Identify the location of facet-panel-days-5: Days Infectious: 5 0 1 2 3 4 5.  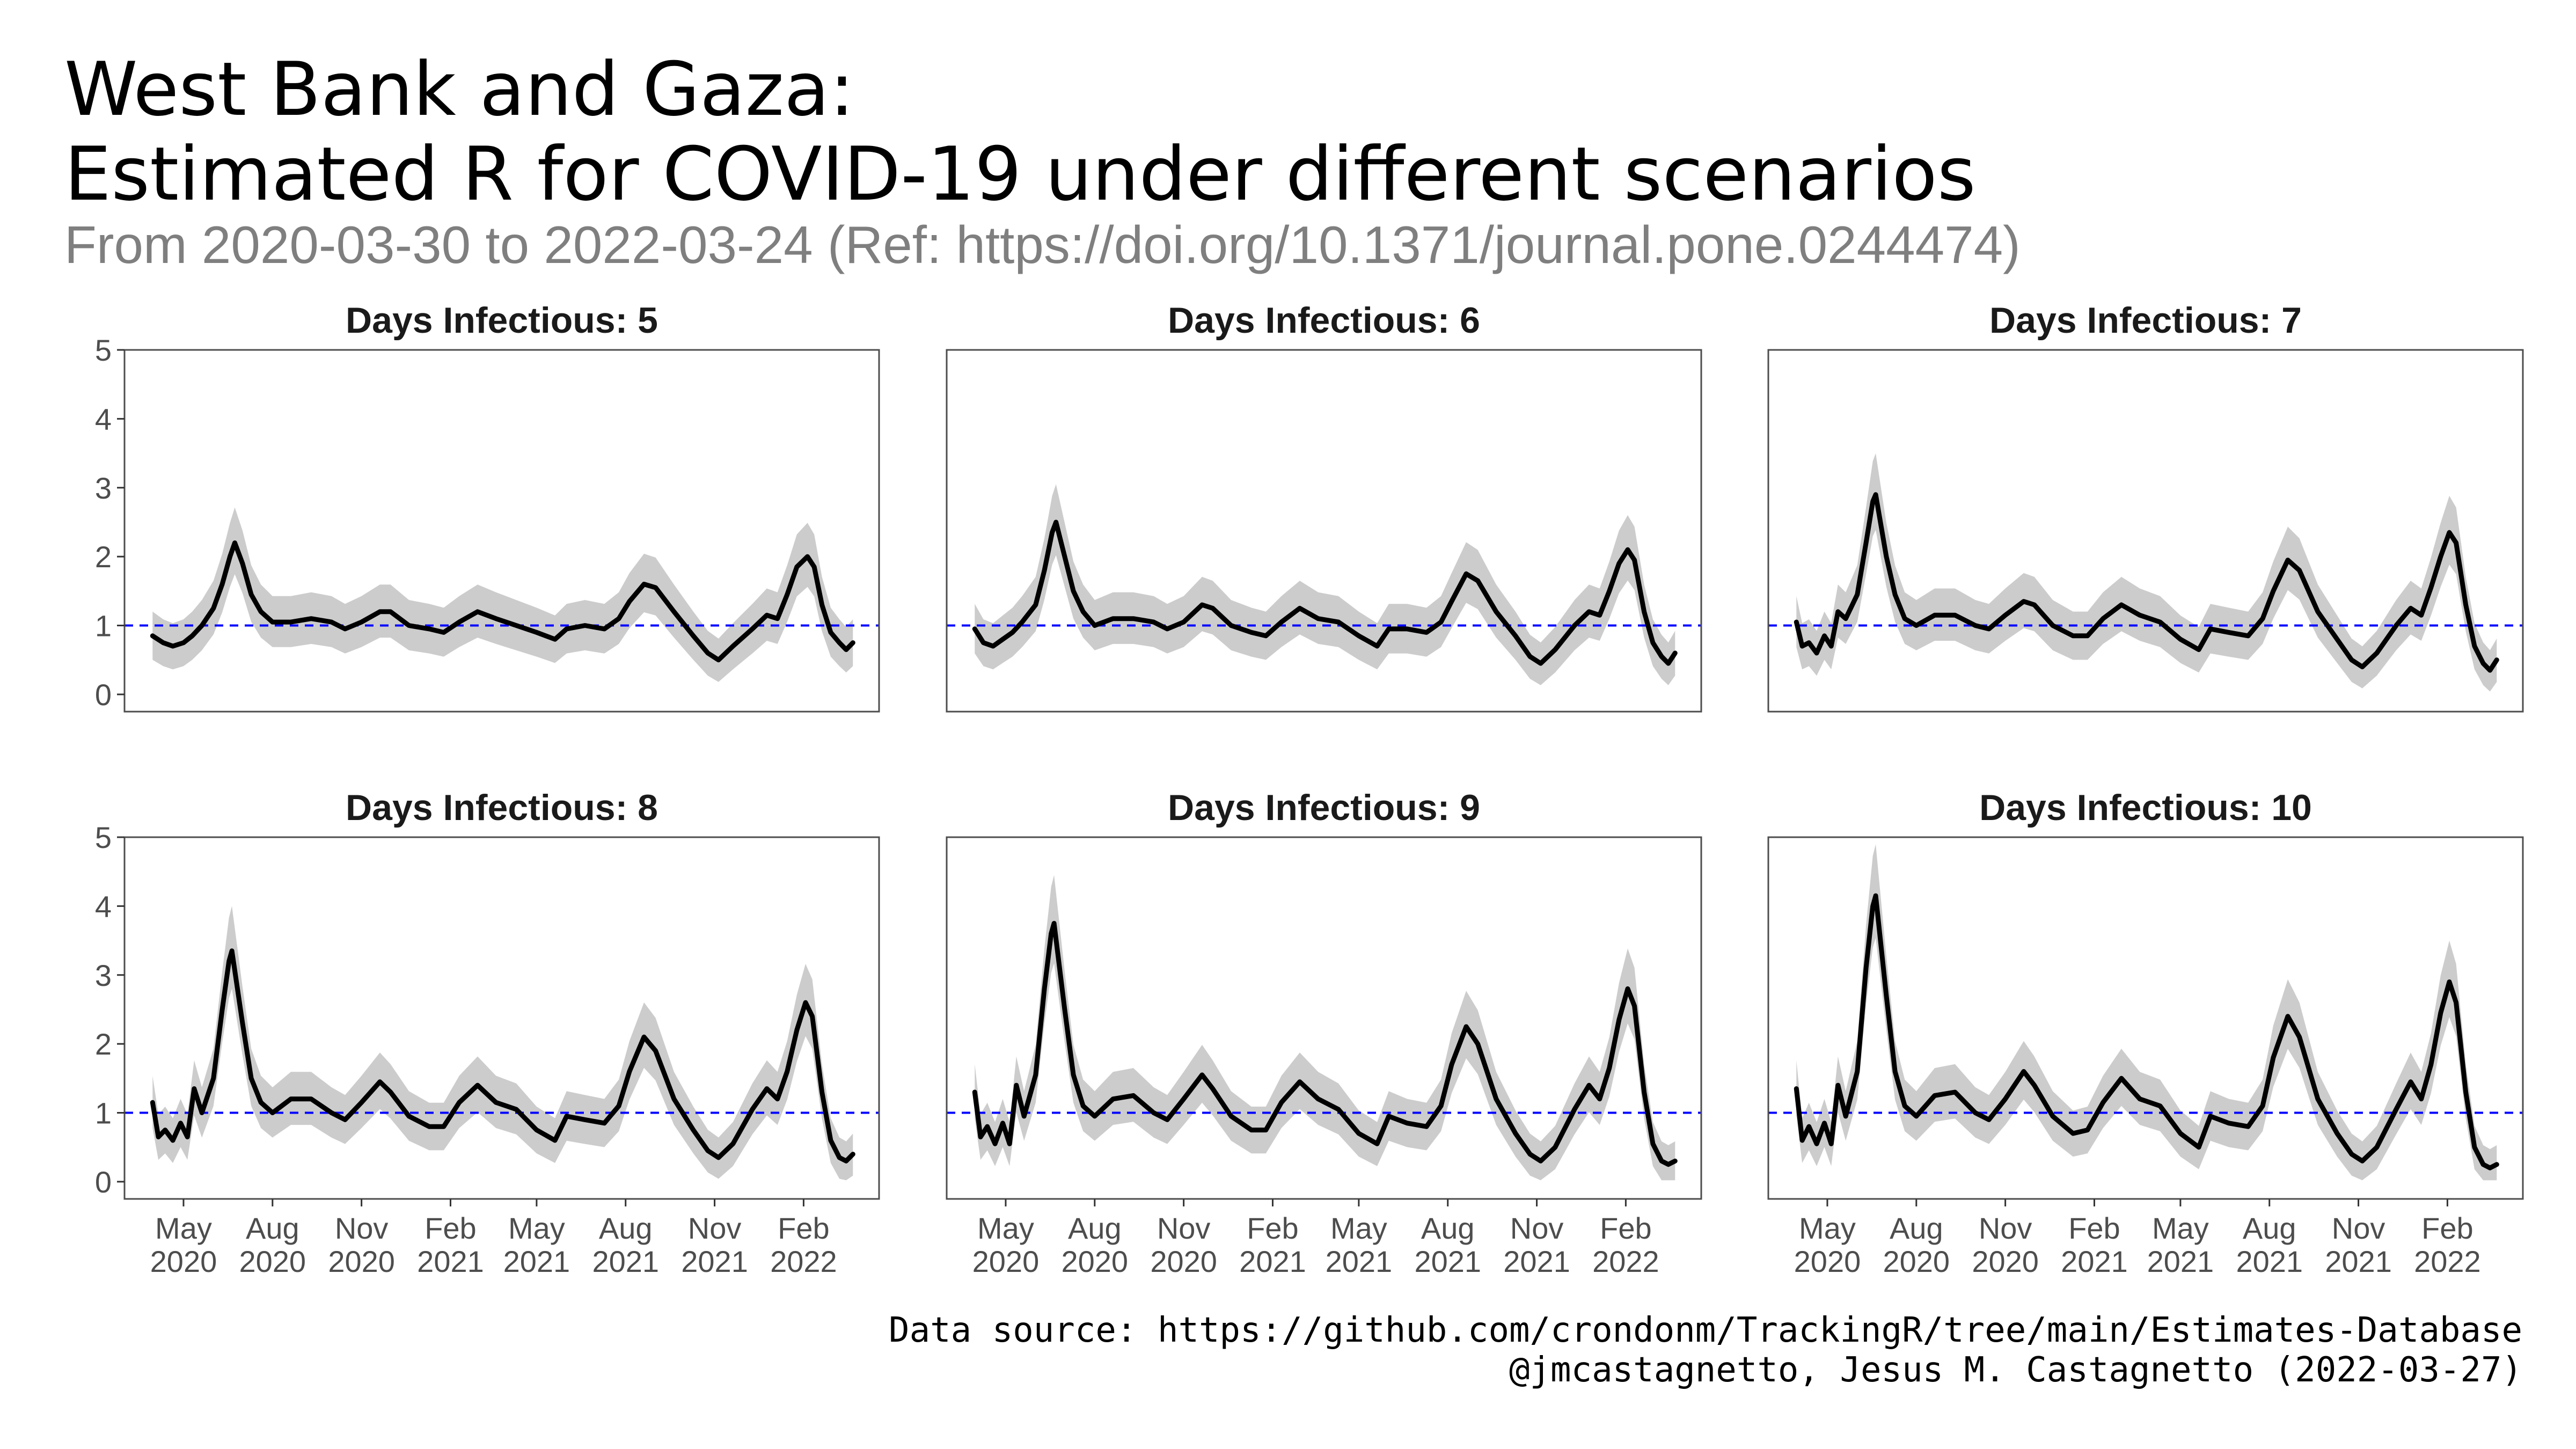
(487, 506).